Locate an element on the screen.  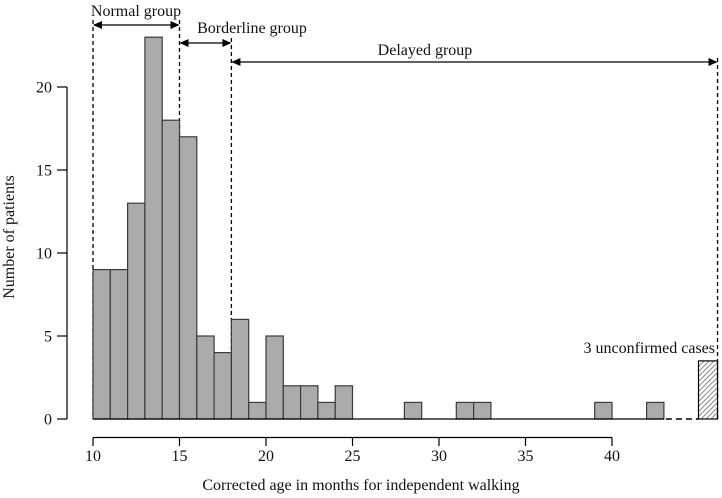
y-tick-label: 15 is located at coordinates (44, 171).